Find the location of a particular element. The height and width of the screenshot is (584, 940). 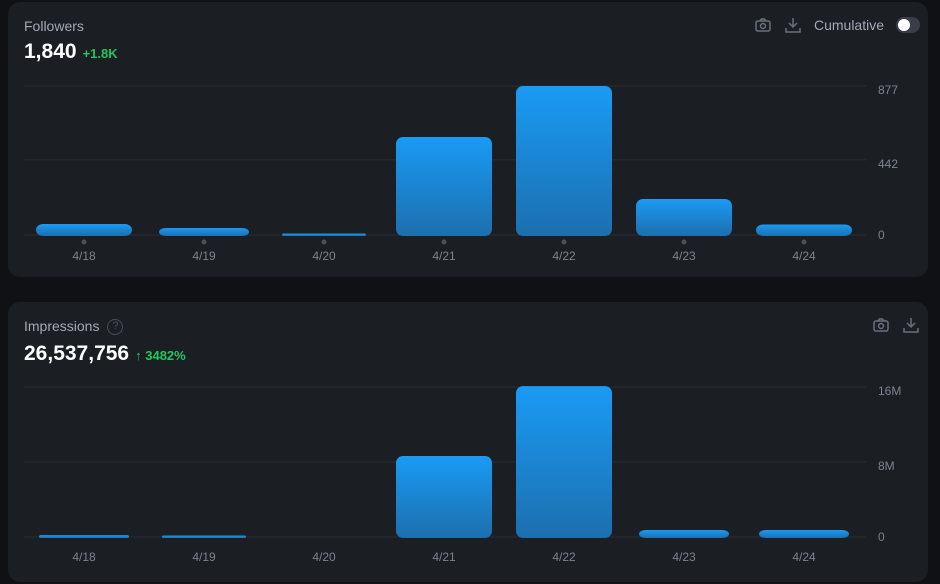

followers-delta: +1.8K is located at coordinates (100, 53).